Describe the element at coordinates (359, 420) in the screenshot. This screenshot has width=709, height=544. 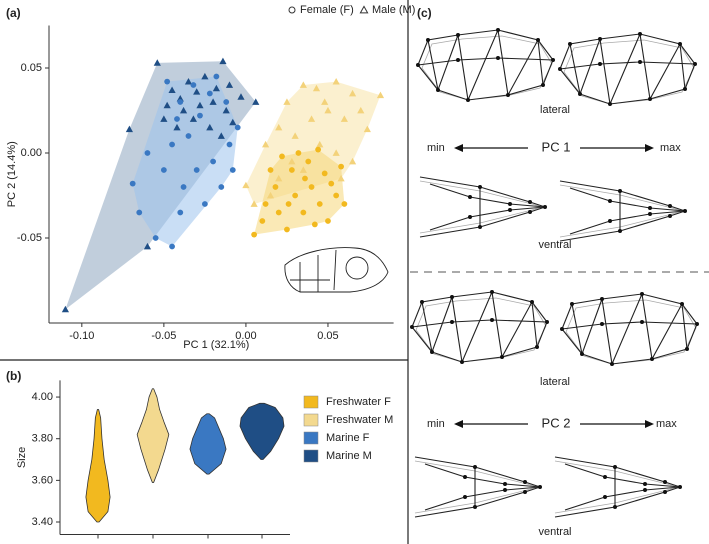
I see `legend-label: Freshwater M` at that location.